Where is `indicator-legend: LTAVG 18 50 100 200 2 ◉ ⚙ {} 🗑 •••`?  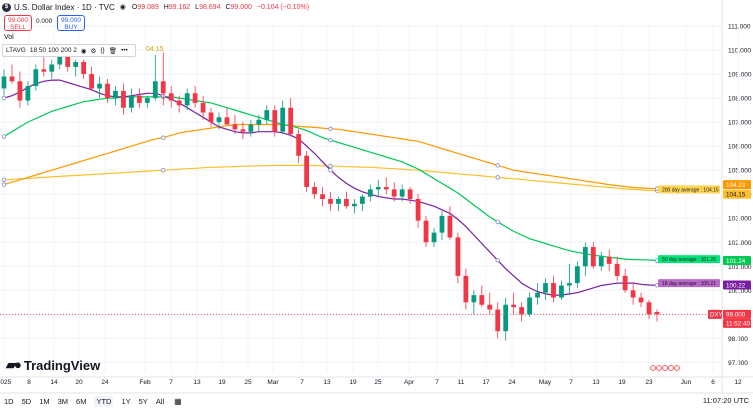 indicator-legend: LTAVG 18 50 100 200 2 ◉ ⚙ {} 🗑 ••• is located at coordinates (69, 50).